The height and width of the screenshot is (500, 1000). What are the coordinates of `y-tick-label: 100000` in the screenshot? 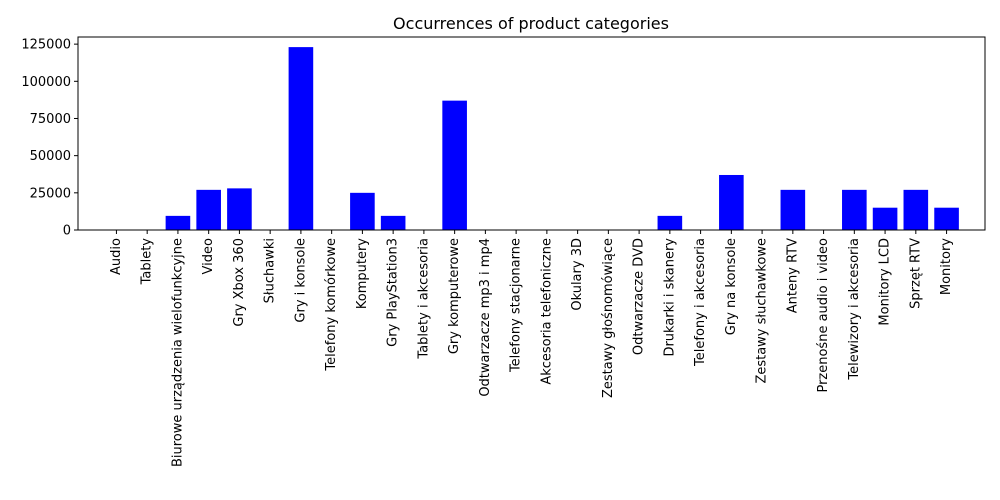 It's located at (46, 82).